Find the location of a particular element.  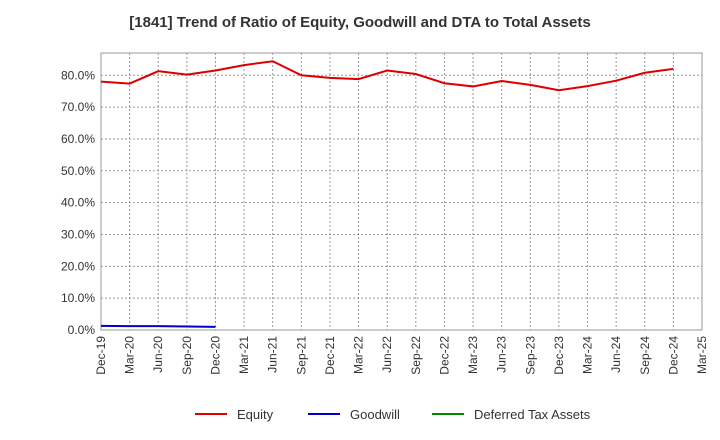

y-tick-label: 70.0% is located at coordinates (78, 107).